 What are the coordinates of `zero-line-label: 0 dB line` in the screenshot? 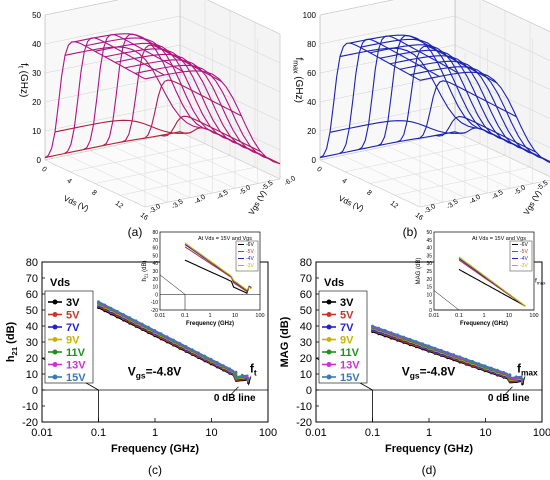 It's located at (235, 398).